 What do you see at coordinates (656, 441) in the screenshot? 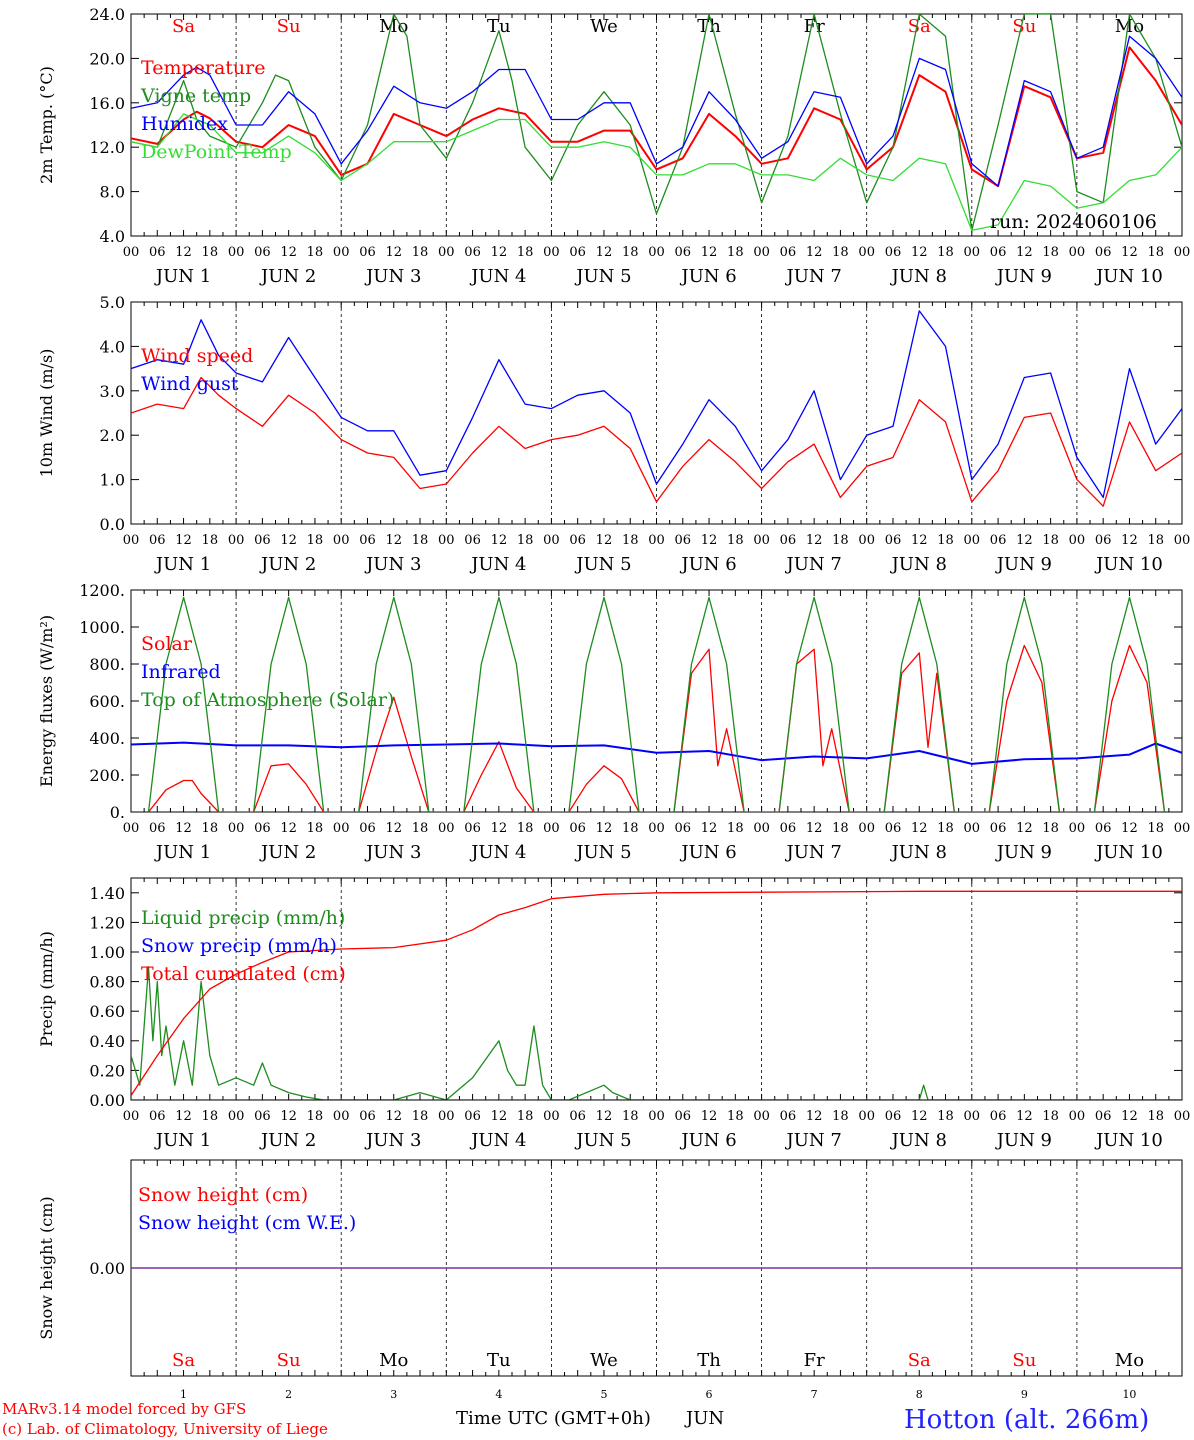
I see `series-line-wind-speed` at bounding box center [656, 441].